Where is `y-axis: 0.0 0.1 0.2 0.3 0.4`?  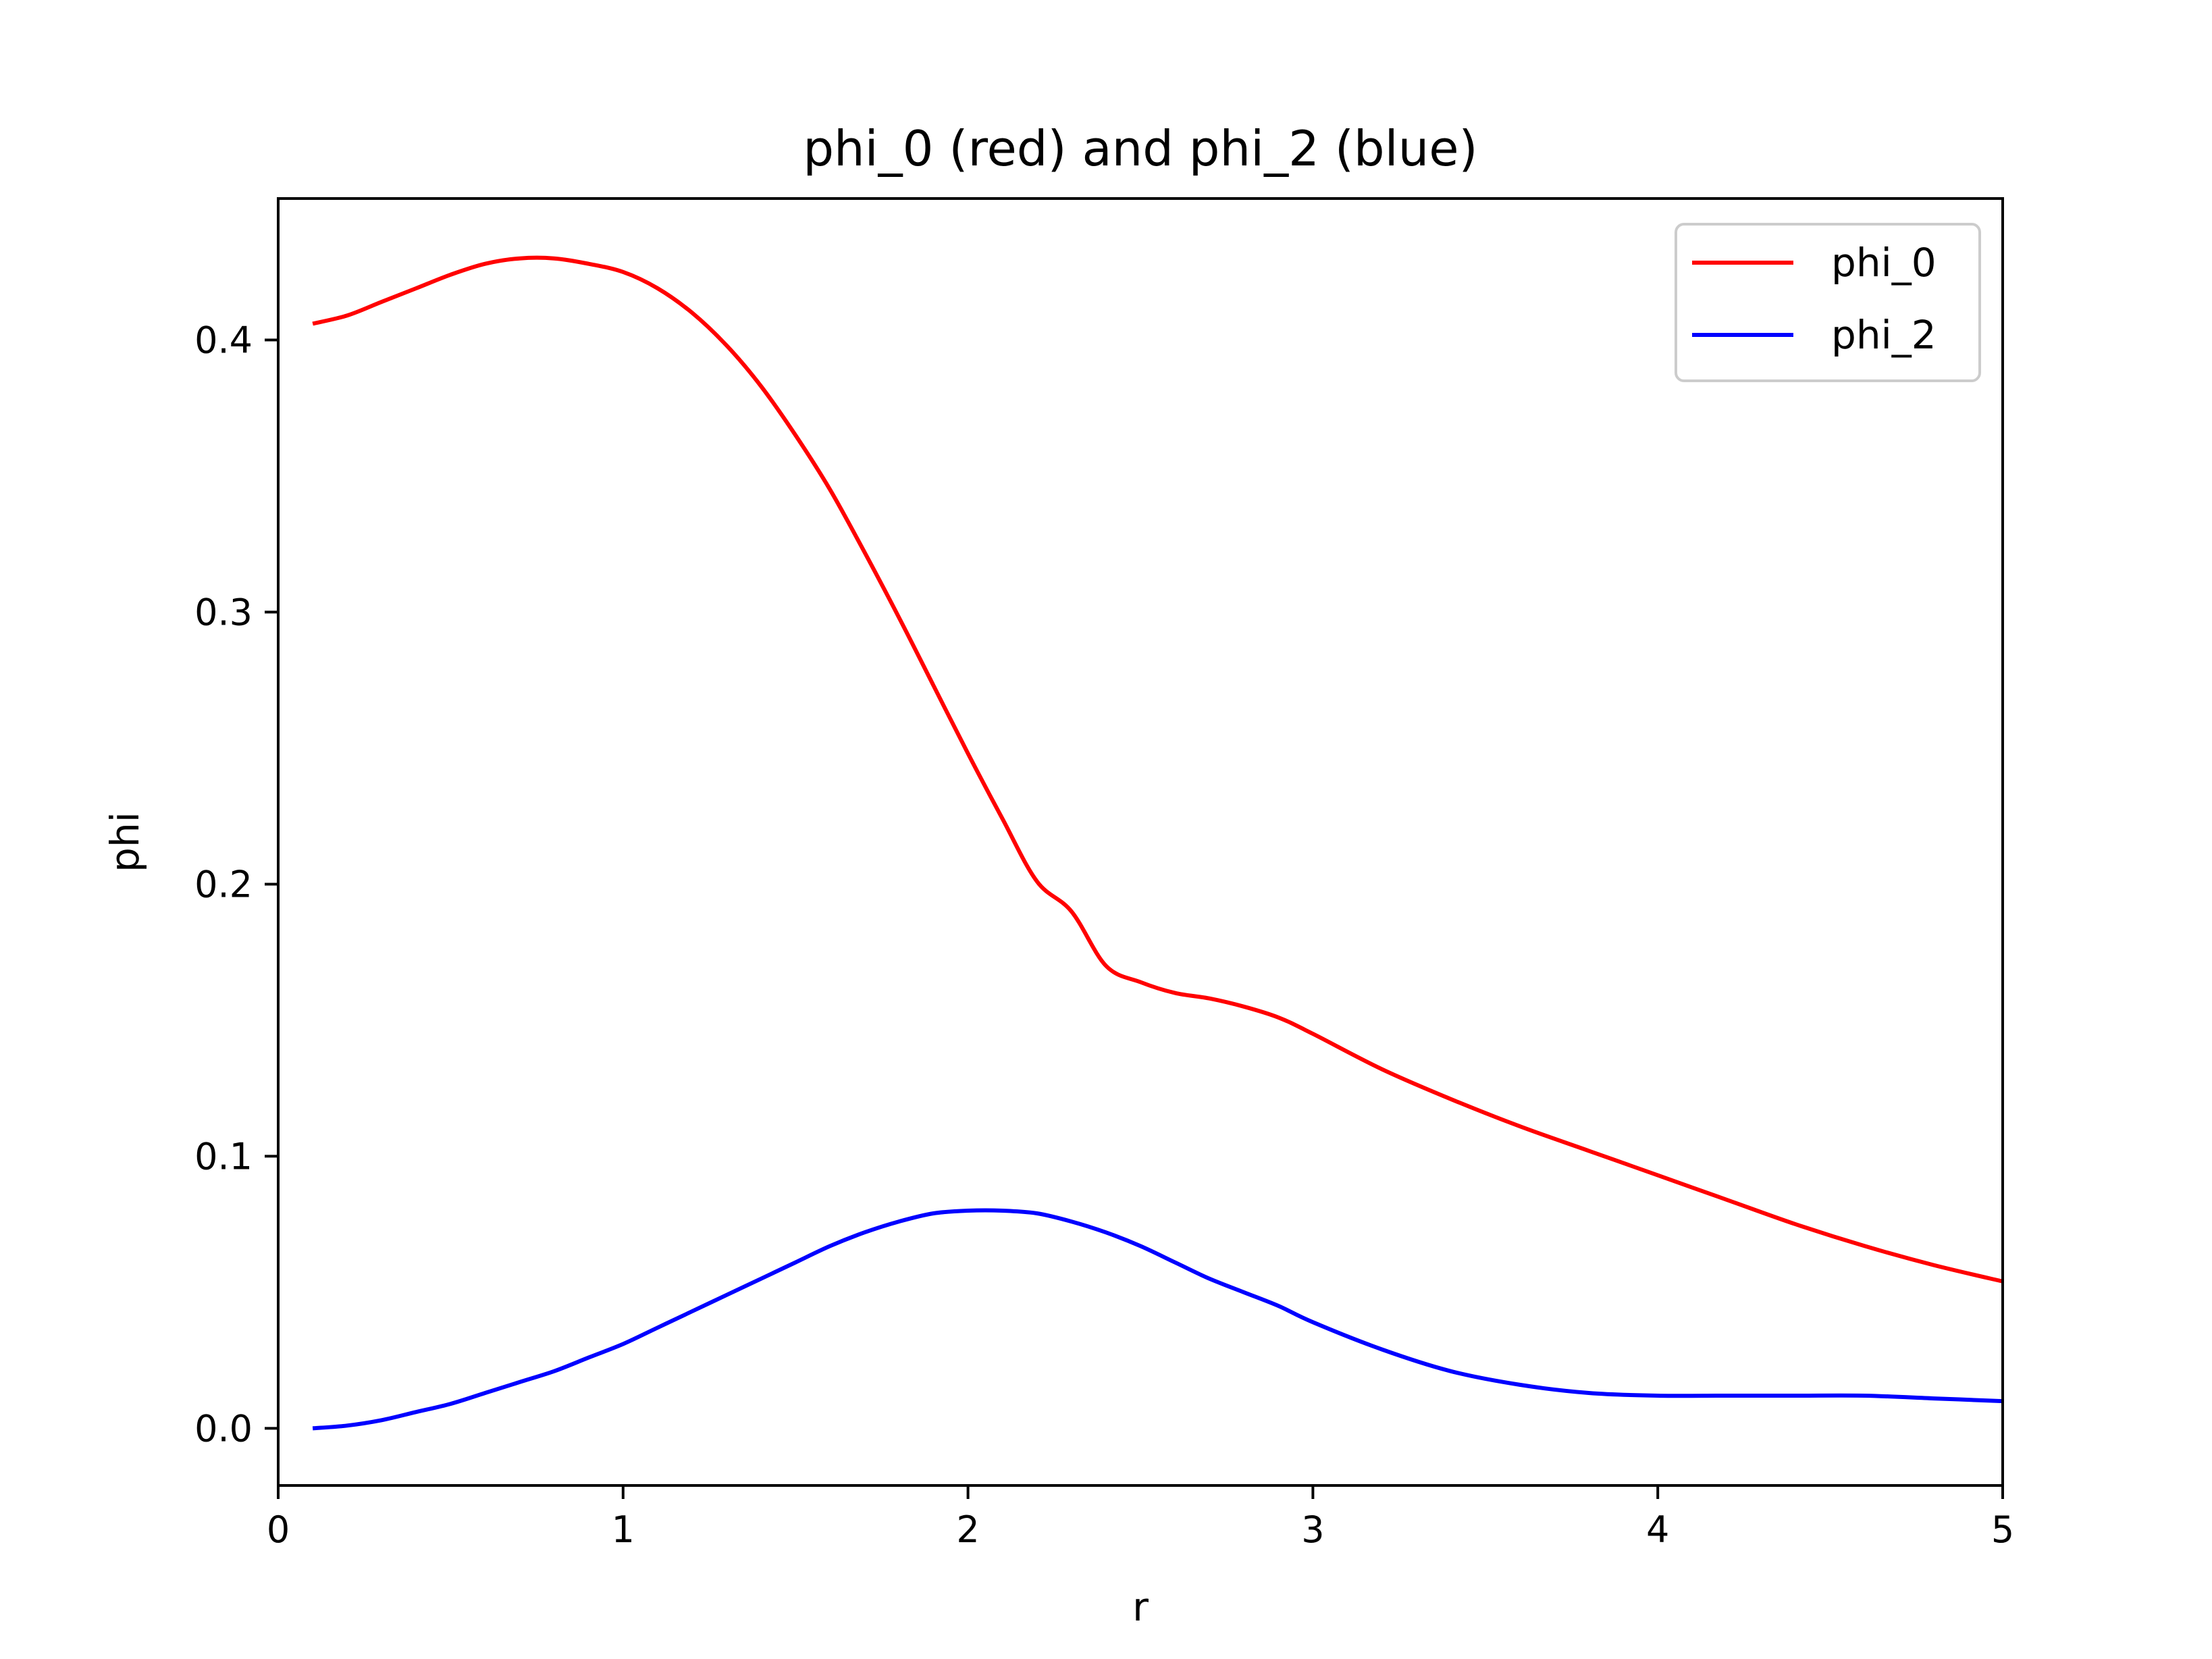
y-axis: 0.0 0.1 0.2 0.3 0.4 is located at coordinates (236, 884).